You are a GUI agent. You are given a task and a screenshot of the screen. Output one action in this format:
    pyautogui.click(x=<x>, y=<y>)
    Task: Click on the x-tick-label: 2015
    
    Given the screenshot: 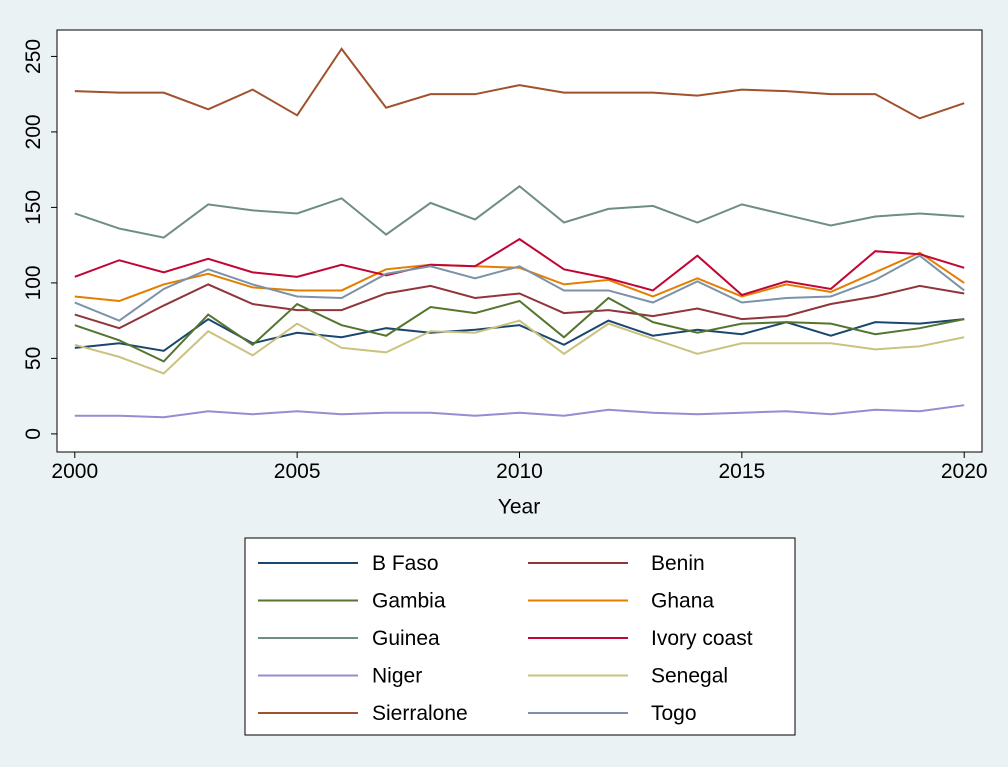 What is the action you would take?
    pyautogui.click(x=741, y=471)
    